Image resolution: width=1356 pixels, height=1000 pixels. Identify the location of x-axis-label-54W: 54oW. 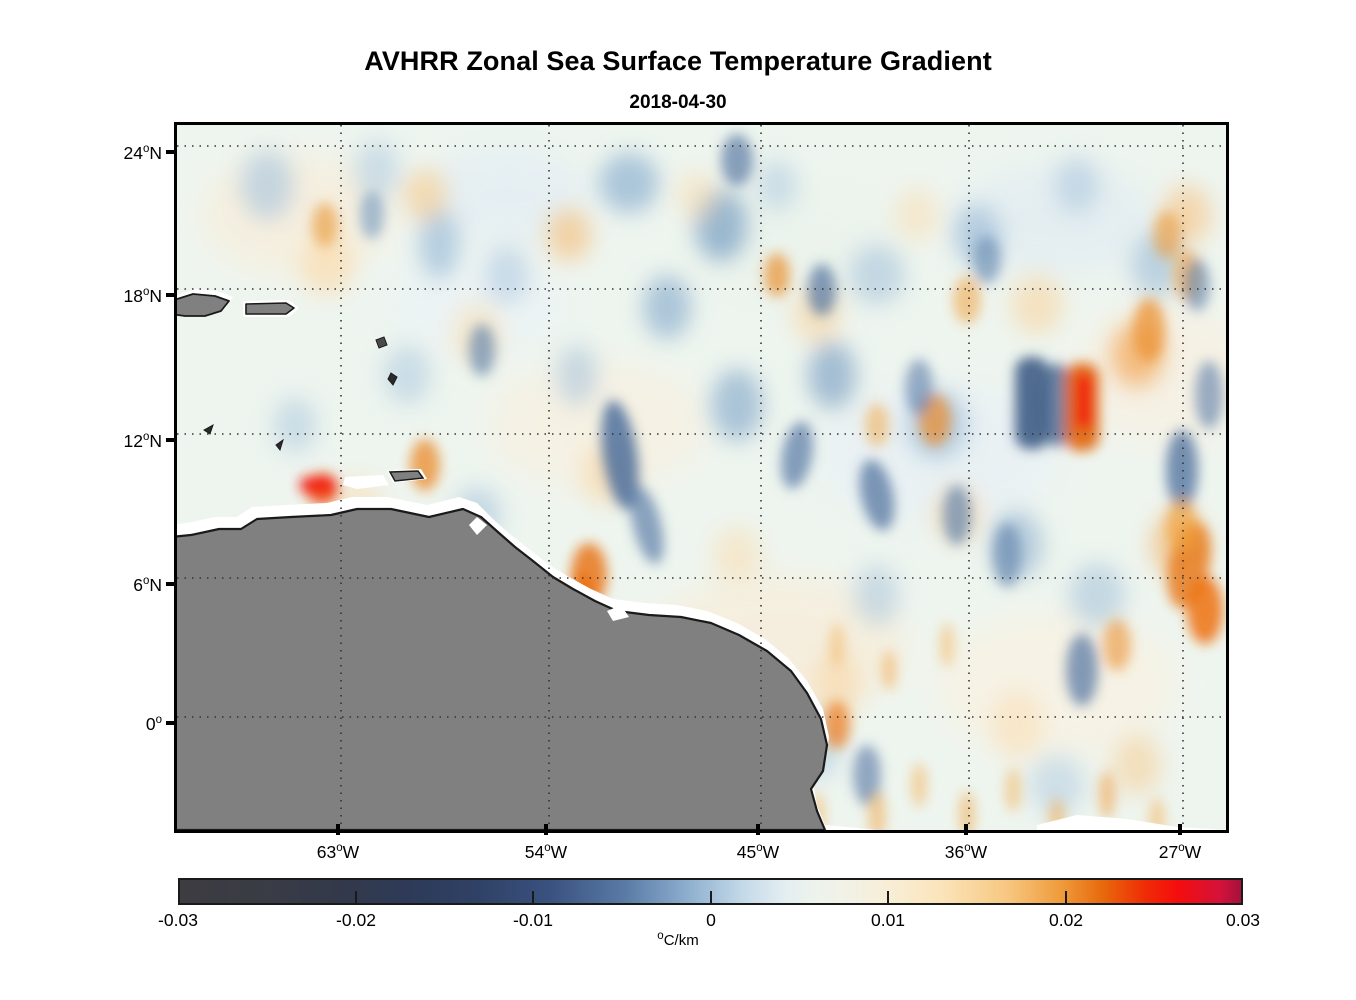
(546, 852).